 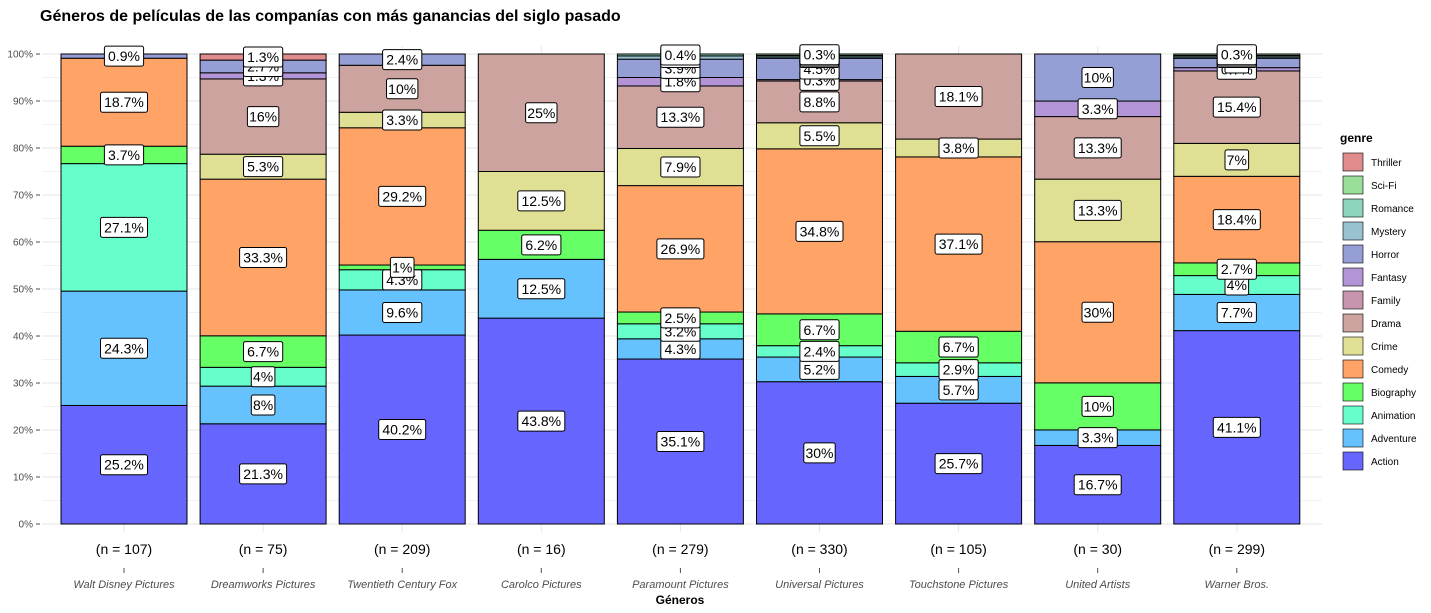 I want to click on y-tick-label: 0%, so click(x=26, y=525).